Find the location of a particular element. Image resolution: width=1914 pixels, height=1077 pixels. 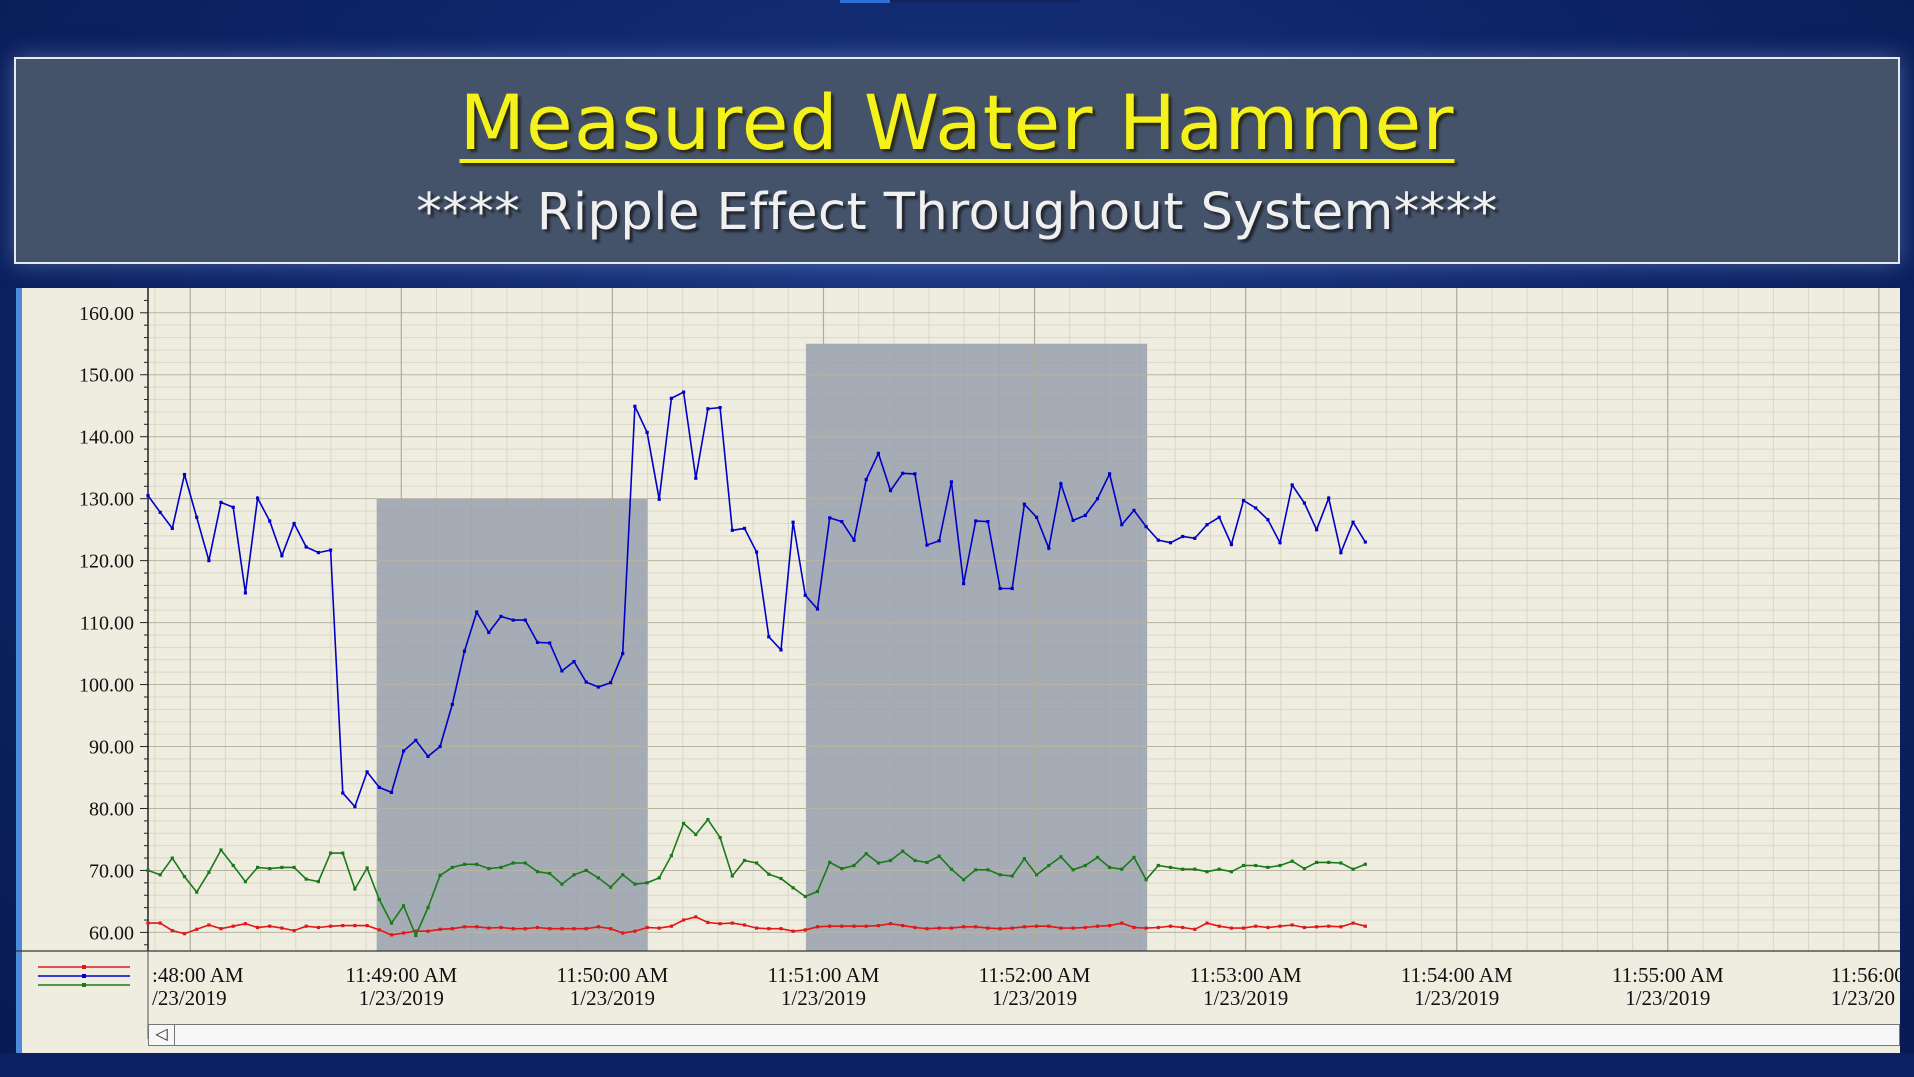

top-tab-indicator is located at coordinates (865, 1).